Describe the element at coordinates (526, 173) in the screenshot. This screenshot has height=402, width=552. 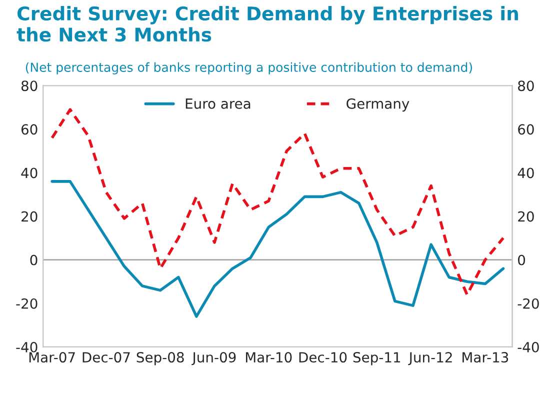
I see `y2-tick-label: 40` at that location.